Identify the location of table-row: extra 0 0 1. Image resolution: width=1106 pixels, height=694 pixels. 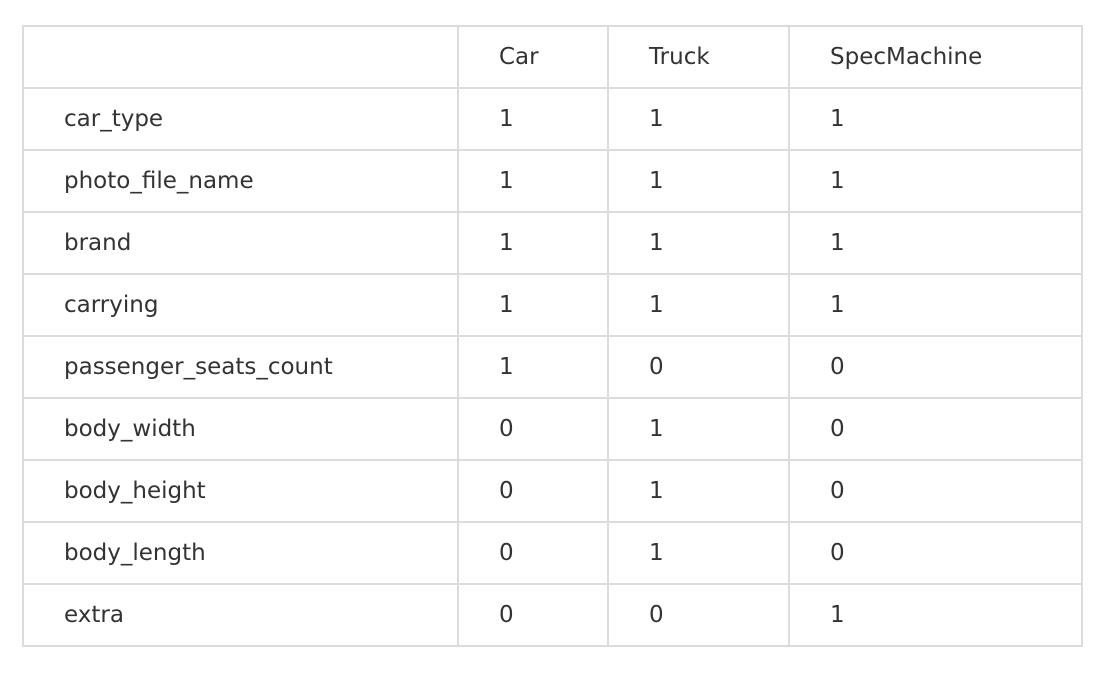
(552, 615).